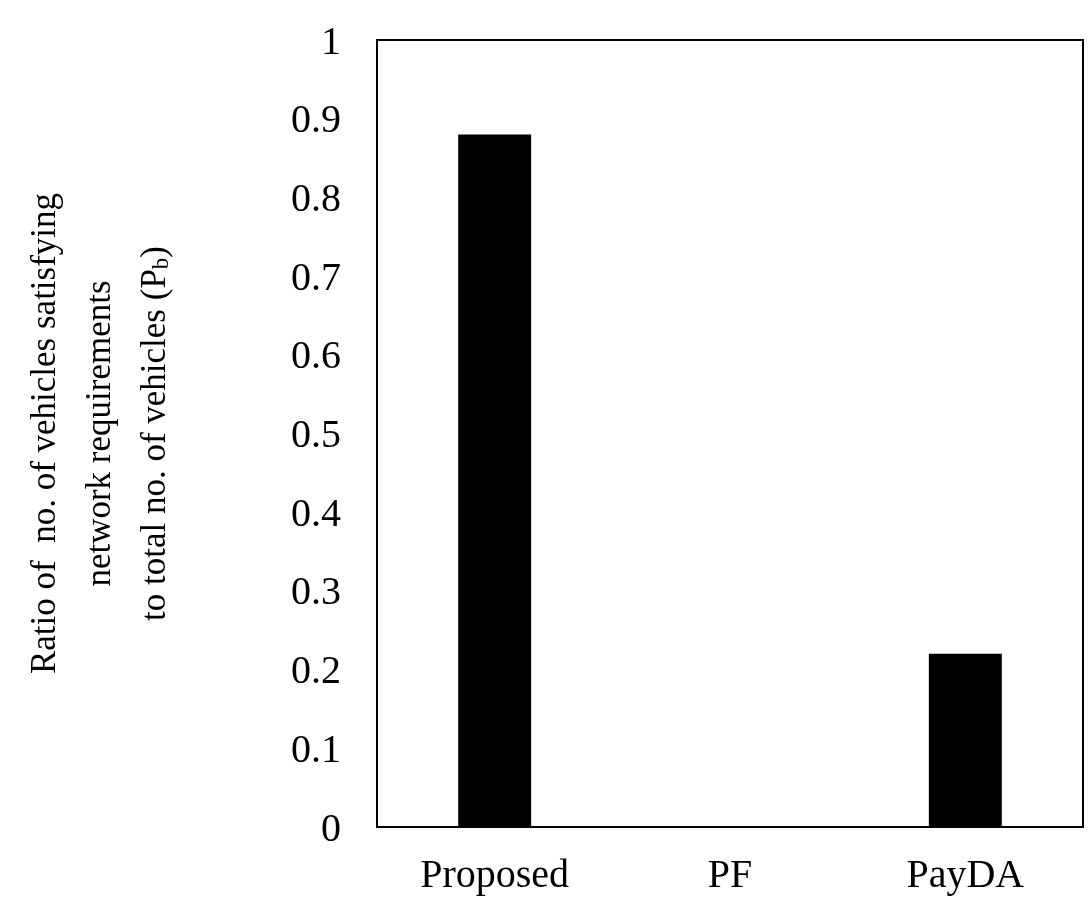 The height and width of the screenshot is (920, 1092). I want to click on y-tick-label: 0.4, so click(316, 512).